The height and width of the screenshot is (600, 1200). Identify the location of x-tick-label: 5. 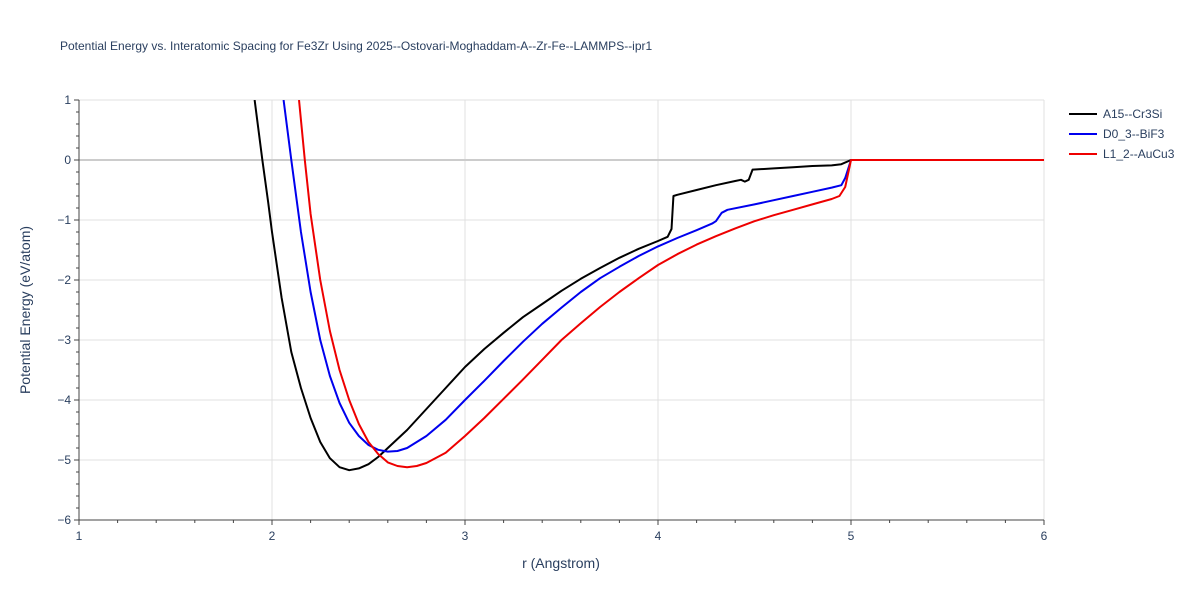
(851, 536).